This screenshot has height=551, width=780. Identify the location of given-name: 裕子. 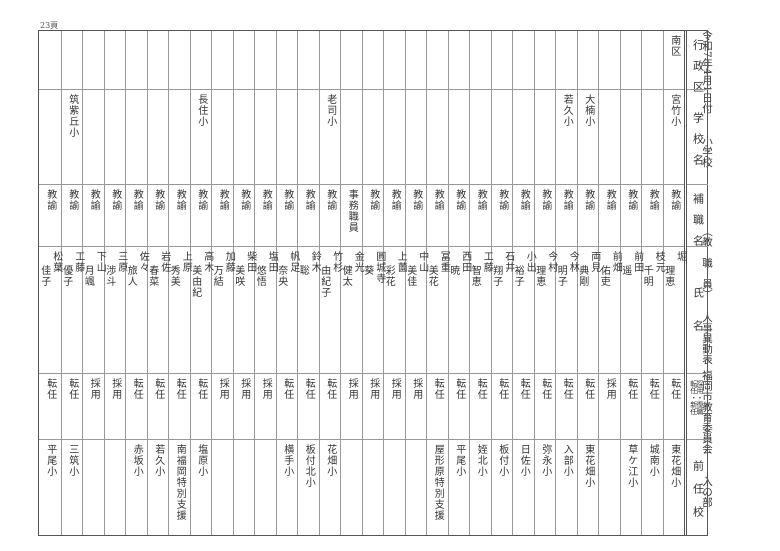
(518, 276).